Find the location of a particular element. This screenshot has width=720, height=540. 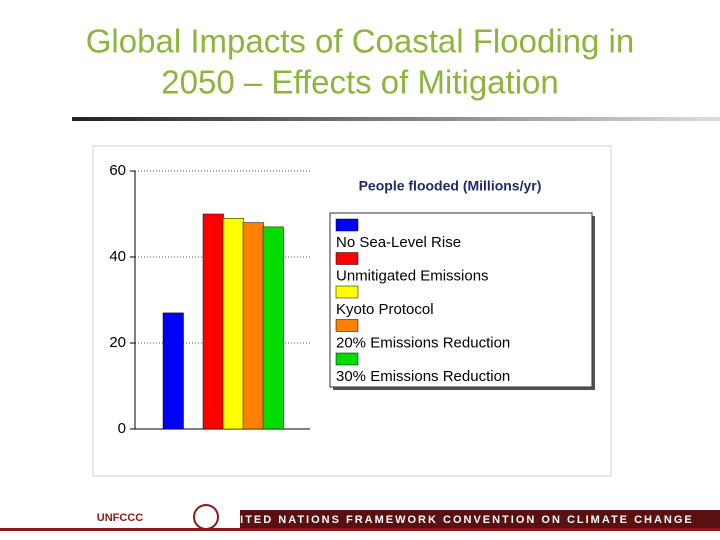

legend-box is located at coordinates (461, 300).